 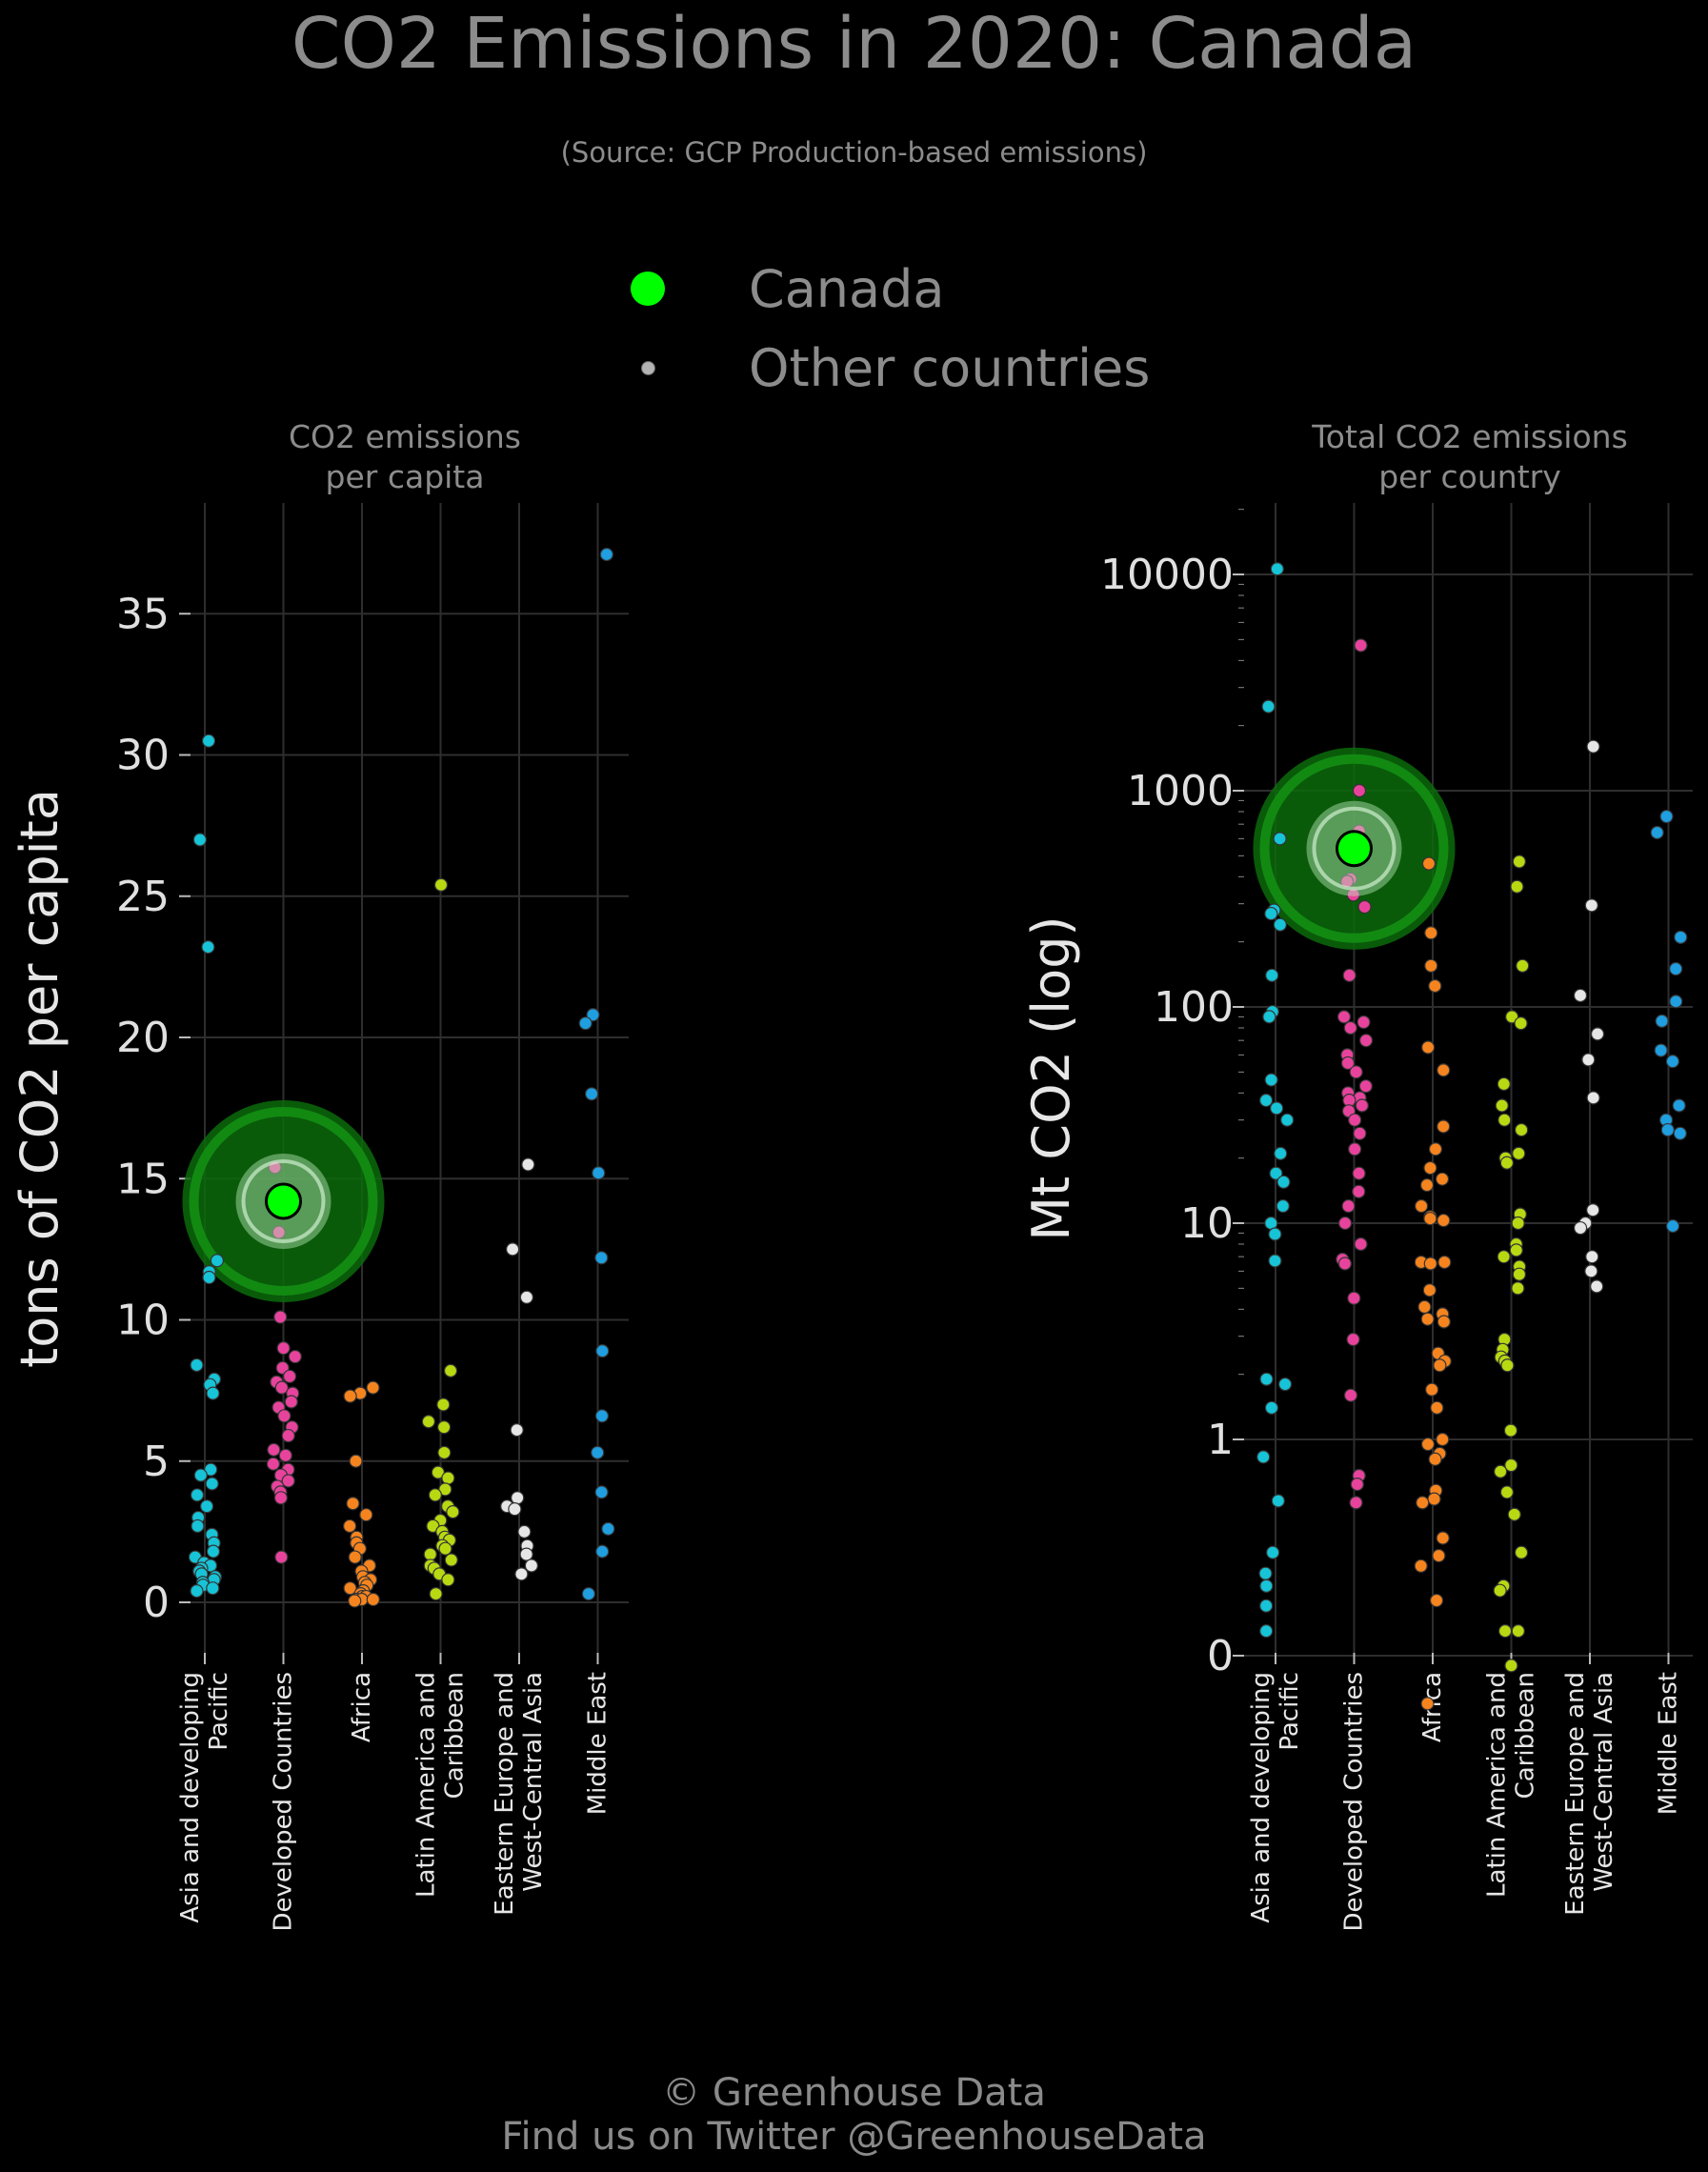 What do you see at coordinates (1355, 1801) in the screenshot?
I see `x-tick-label: Developed Countries` at bounding box center [1355, 1801].